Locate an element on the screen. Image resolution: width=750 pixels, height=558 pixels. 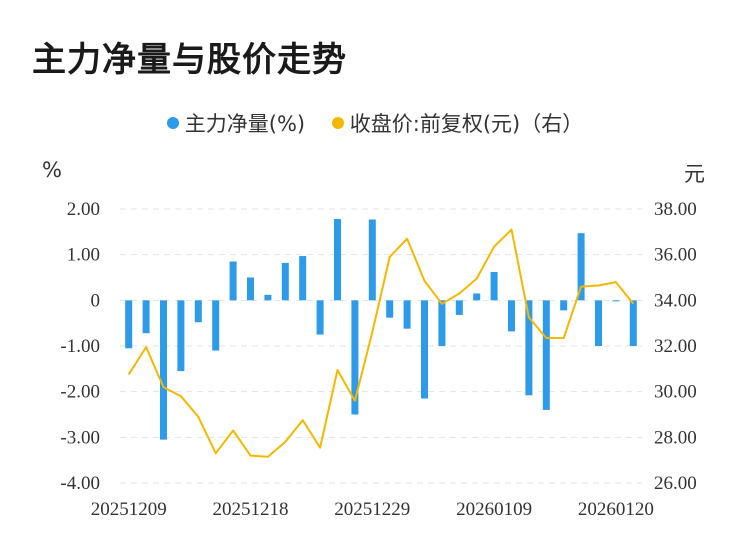
right-tick-label: 36.00 is located at coordinates (675, 255).